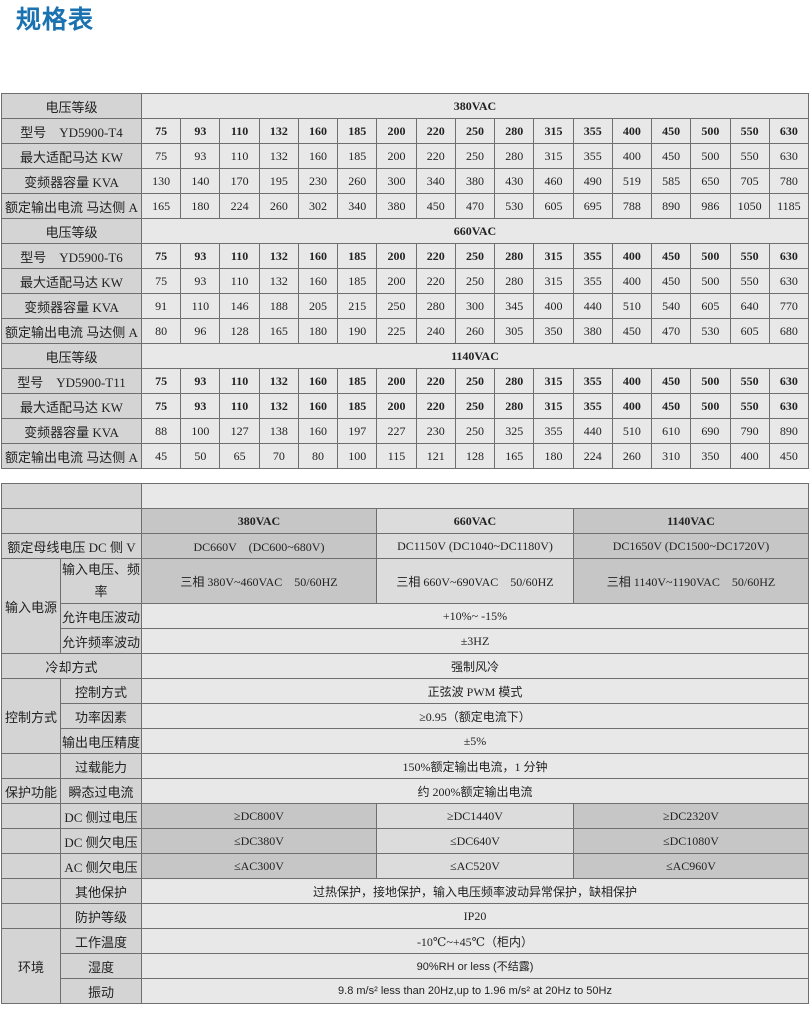 This screenshot has height=1023, width=810. Describe the element at coordinates (475, 741) in the screenshot. I see `cell: ±5%` at that location.